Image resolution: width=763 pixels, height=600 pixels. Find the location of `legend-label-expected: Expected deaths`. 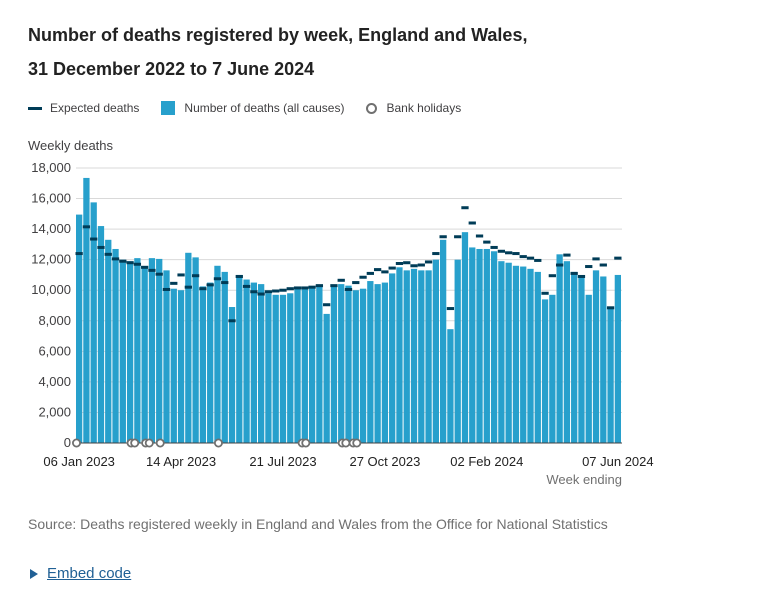

legend-label-expected: Expected deaths is located at coordinates (95, 108).